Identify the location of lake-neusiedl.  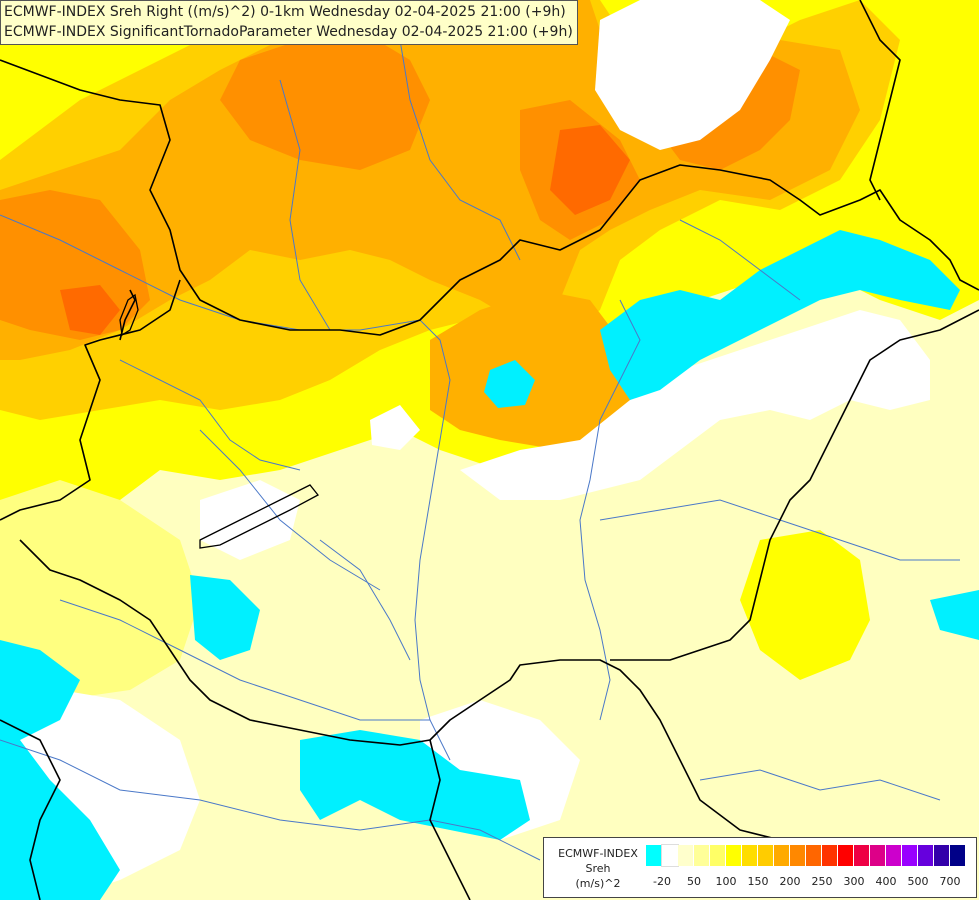
(129, 315).